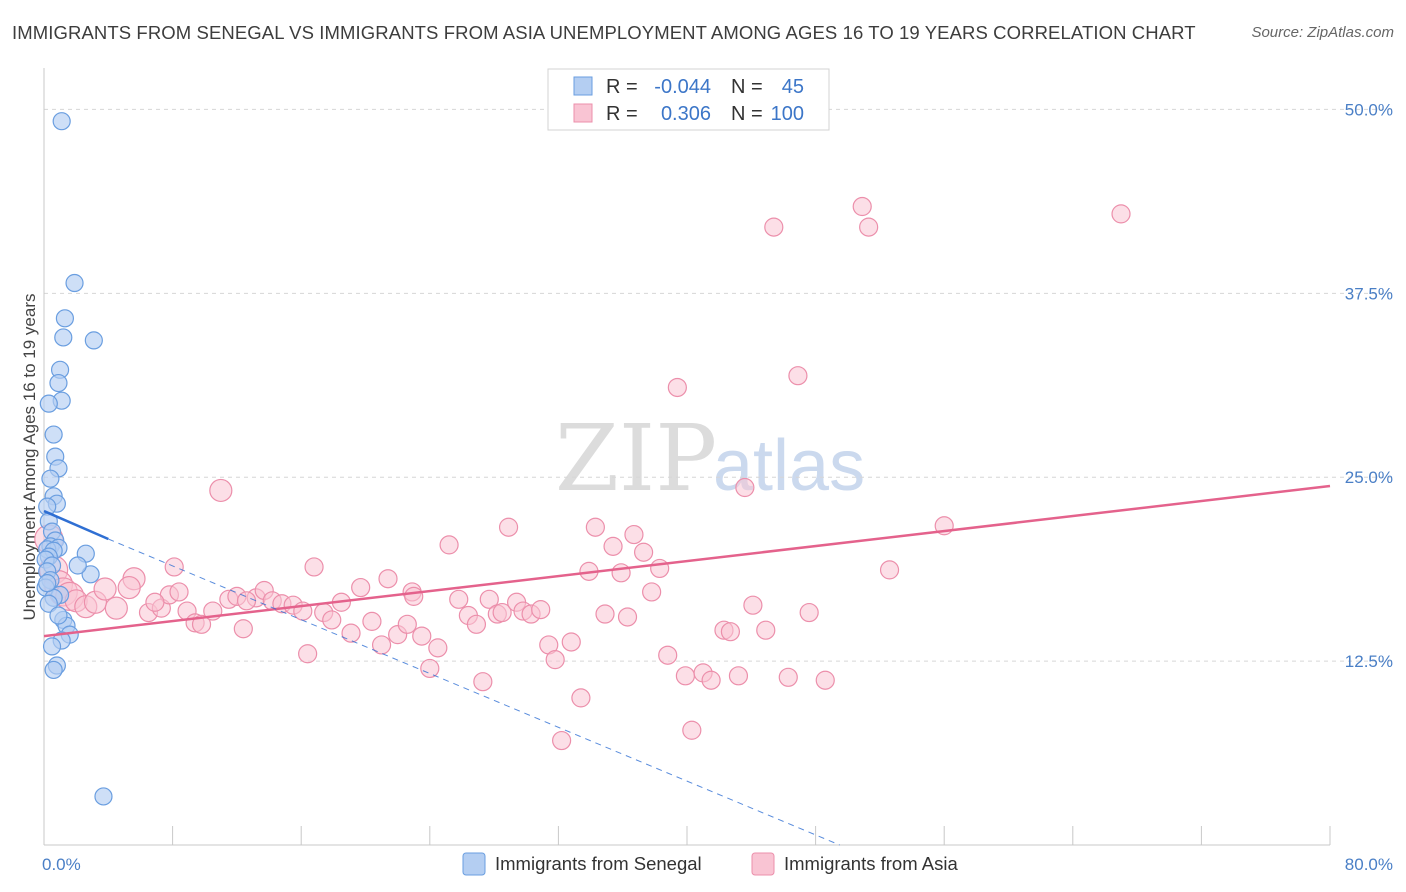 Image resolution: width=1406 pixels, height=892 pixels. I want to click on x-tick-label-max: 80.0%, so click(1369, 864).